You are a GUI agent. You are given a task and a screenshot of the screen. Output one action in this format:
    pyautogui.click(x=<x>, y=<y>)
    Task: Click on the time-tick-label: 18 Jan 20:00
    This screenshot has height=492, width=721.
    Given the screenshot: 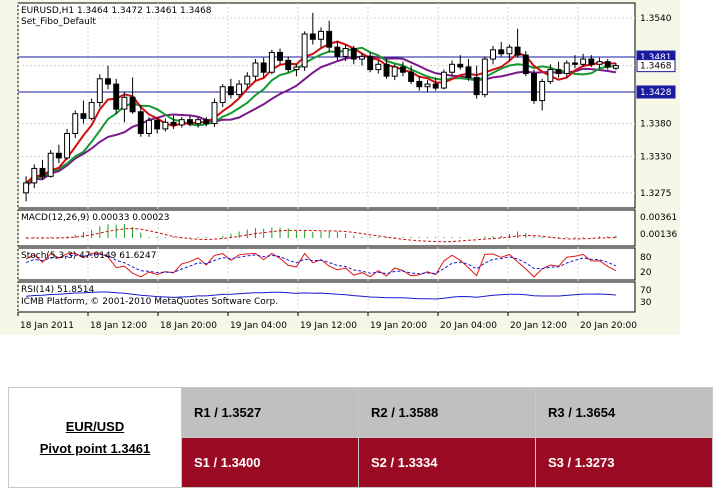 What is the action you would take?
    pyautogui.click(x=188, y=326)
    